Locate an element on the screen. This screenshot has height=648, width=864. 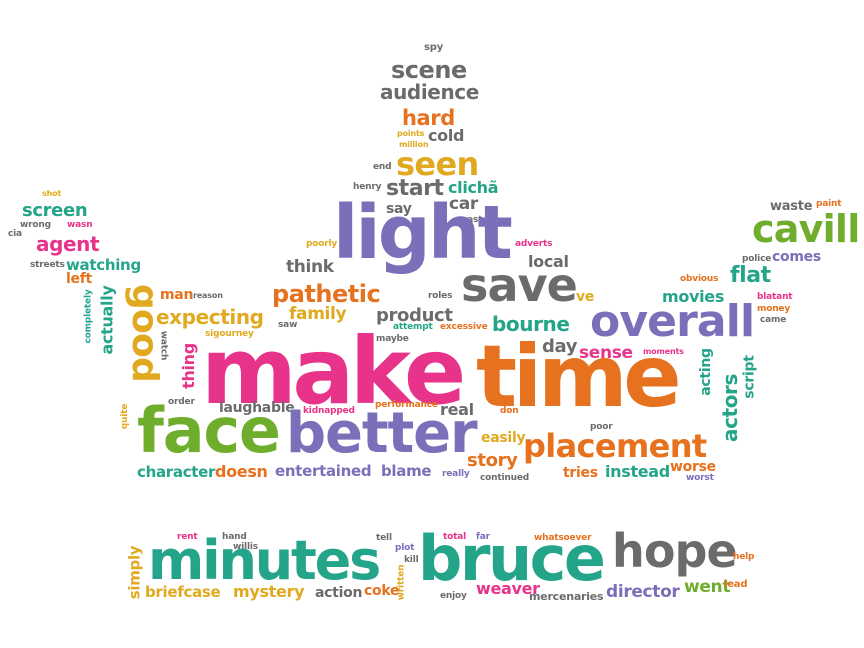
word-million: million is located at coordinates (414, 144).